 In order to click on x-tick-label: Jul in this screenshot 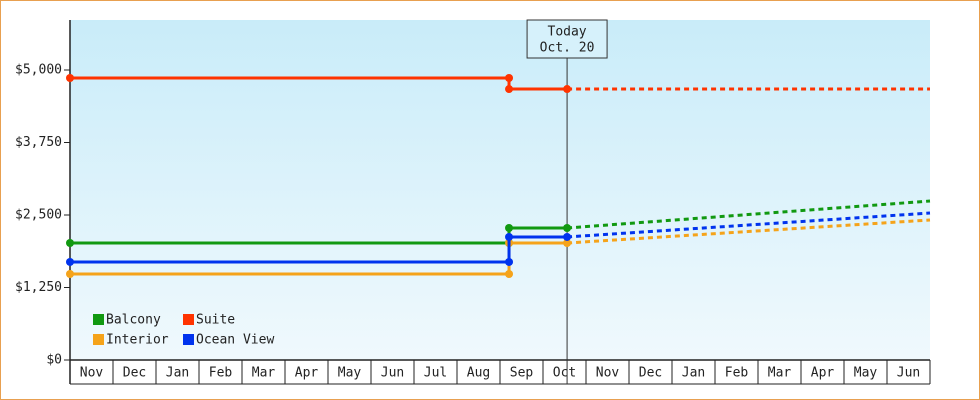, I will do `click(435, 373)`.